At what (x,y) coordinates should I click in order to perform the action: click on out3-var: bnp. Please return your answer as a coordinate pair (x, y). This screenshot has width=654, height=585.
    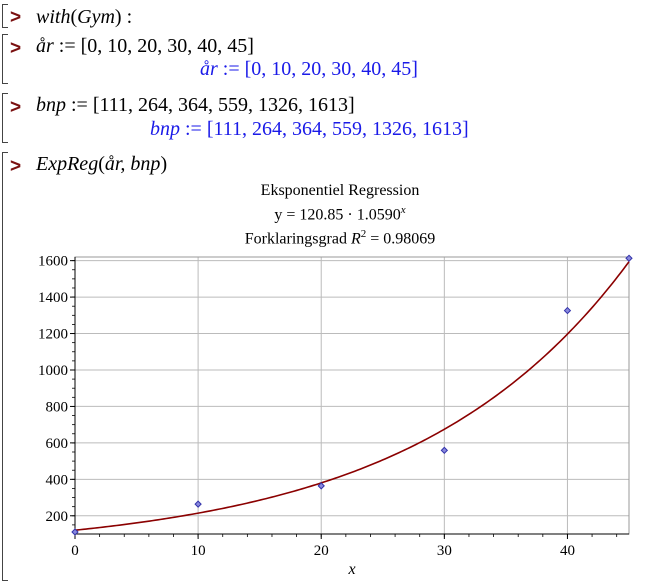
    Looking at the image, I should click on (165, 129).